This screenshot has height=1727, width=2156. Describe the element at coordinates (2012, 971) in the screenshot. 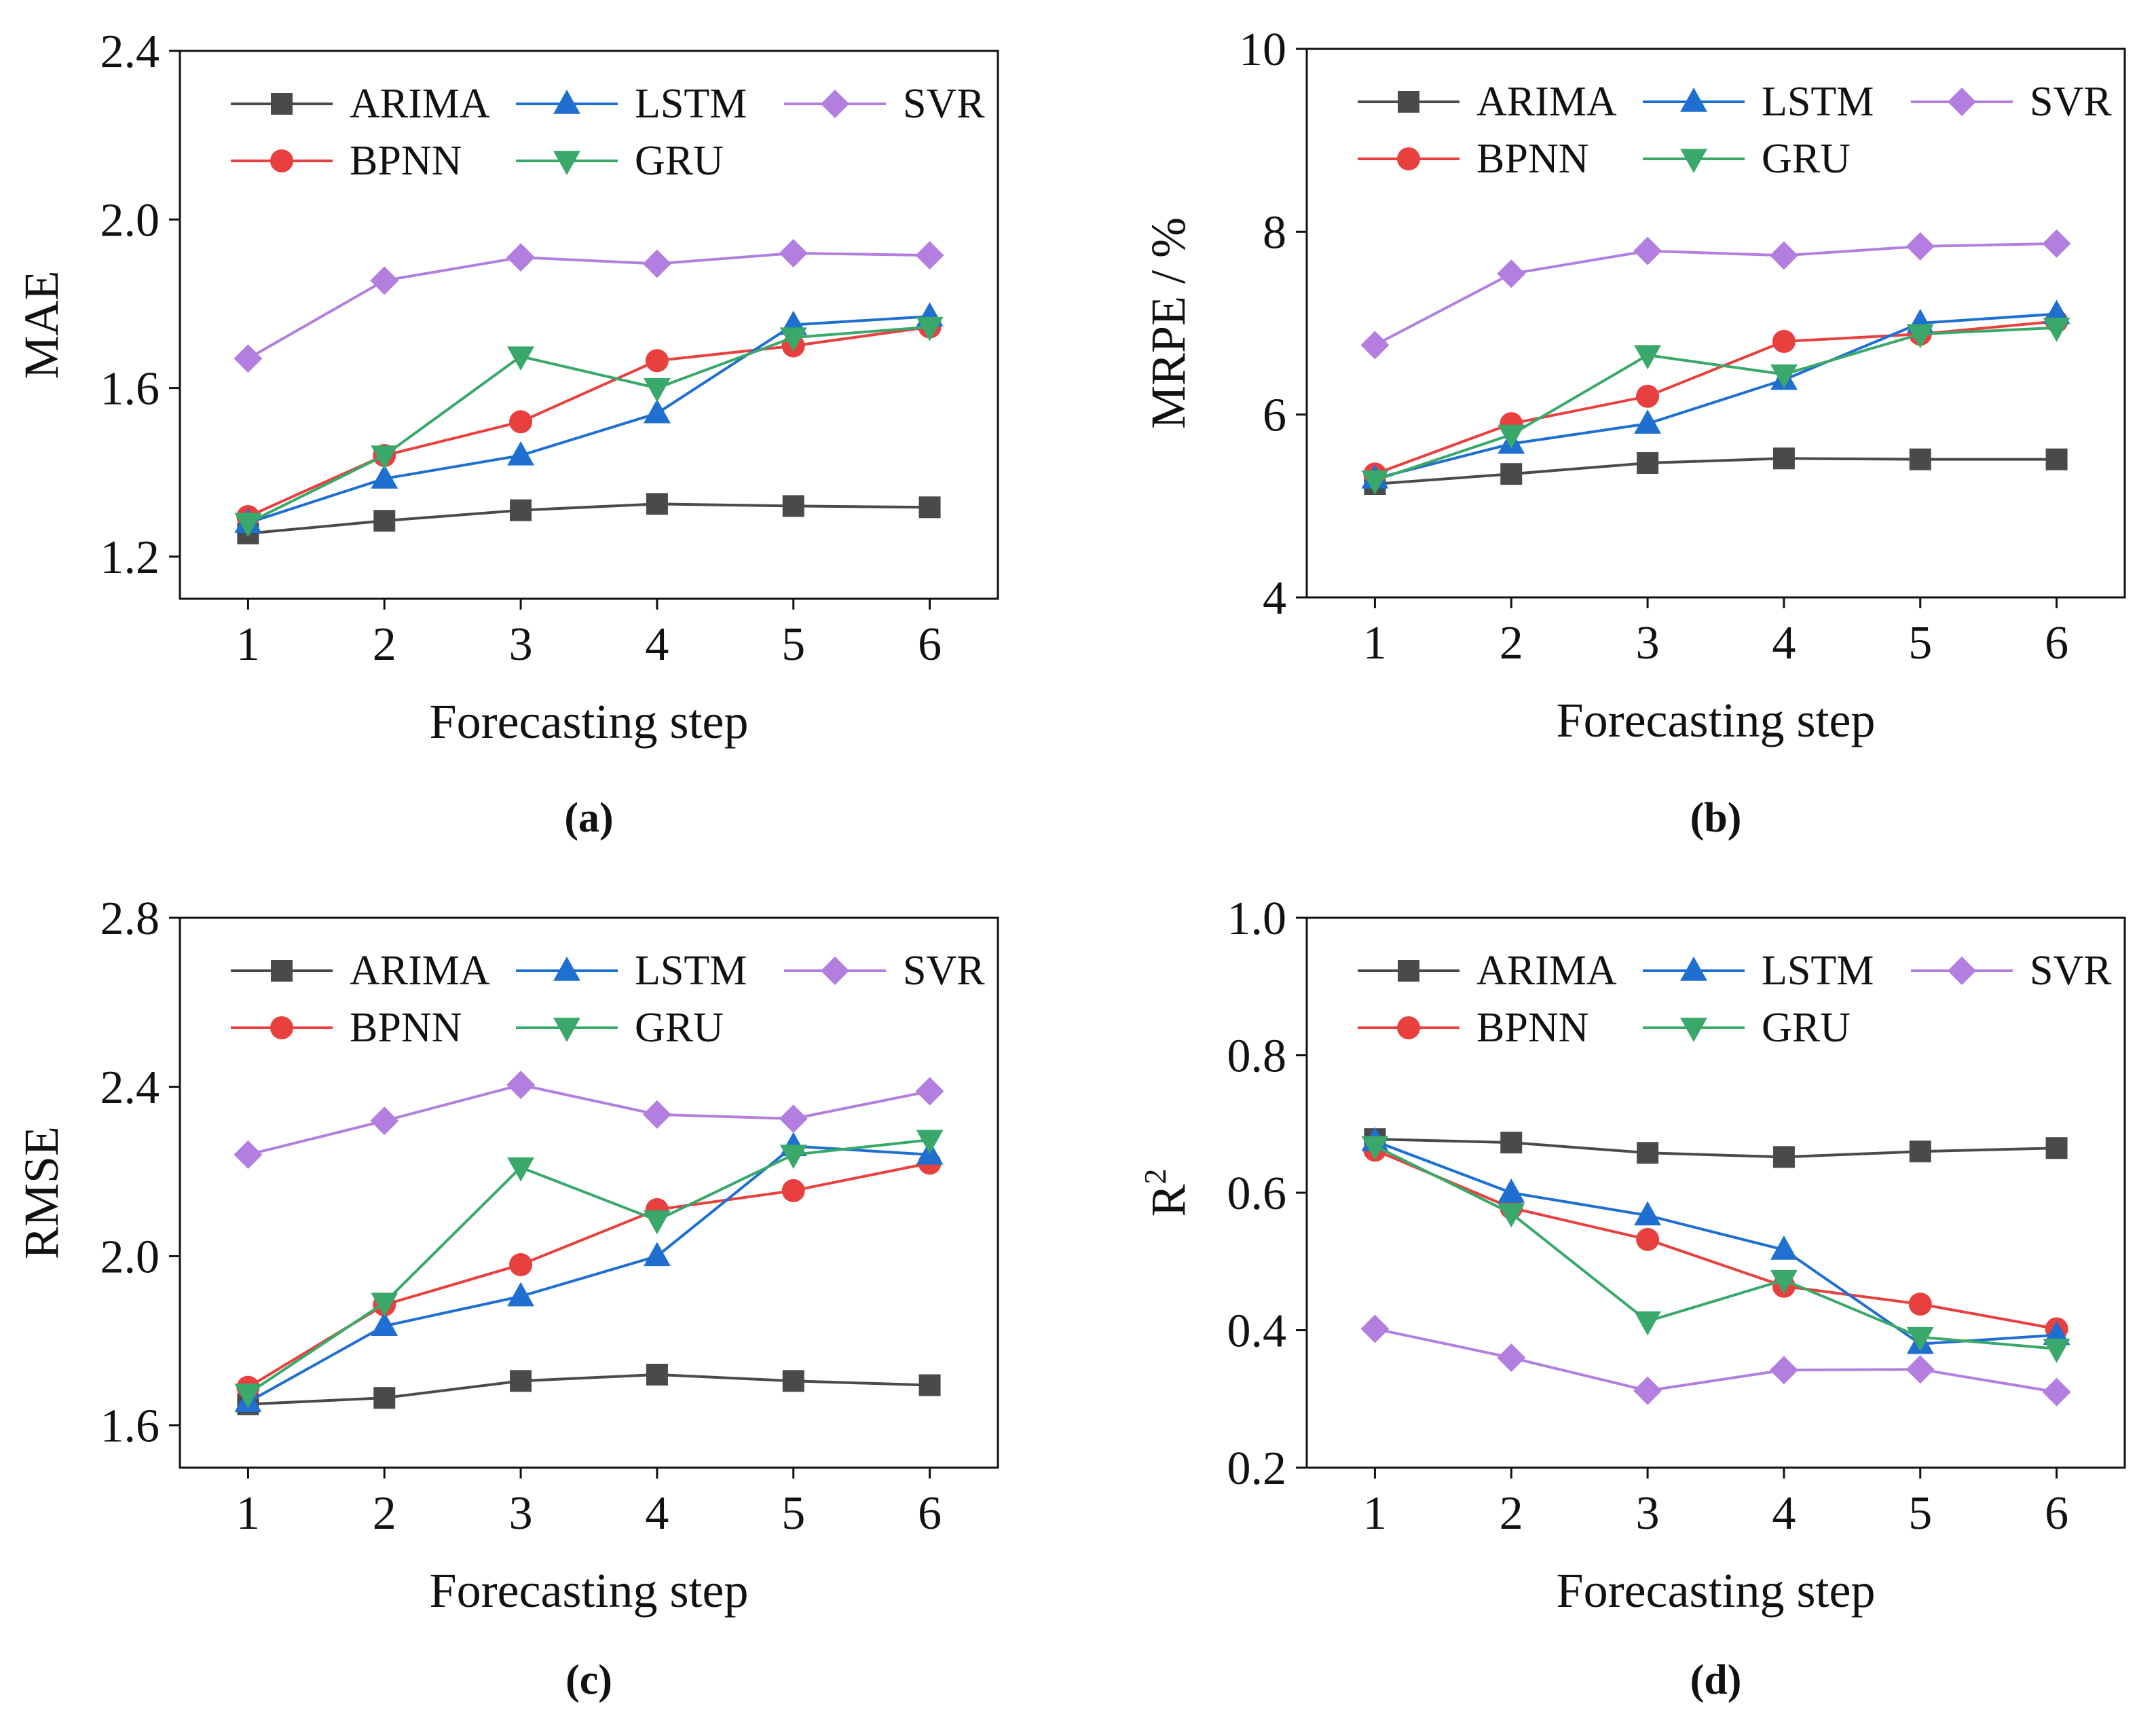

I see `legend-entry-svr: SVR` at that location.